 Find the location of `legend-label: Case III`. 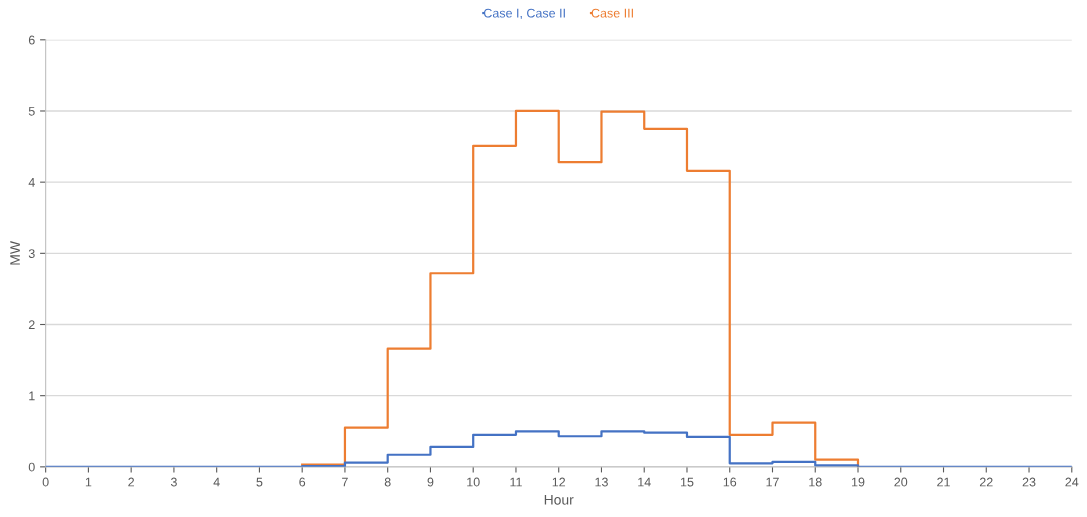

legend-label: Case III is located at coordinates (612, 13).